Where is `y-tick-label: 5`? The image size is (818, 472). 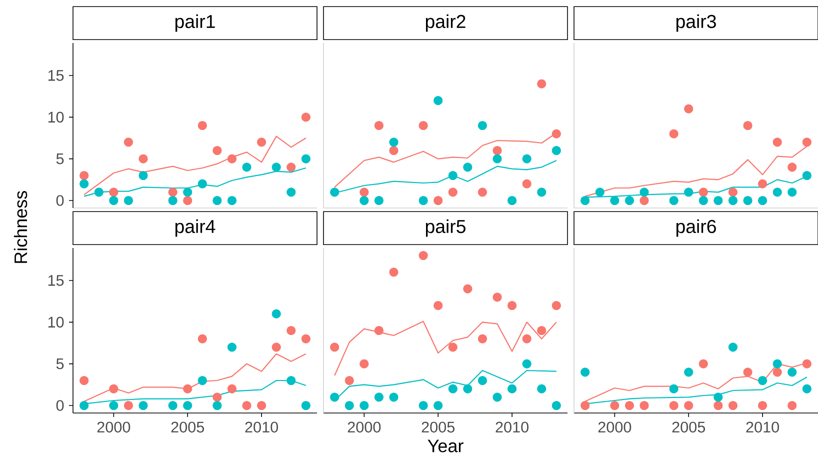 y-tick-label: 5 is located at coordinates (60, 158).